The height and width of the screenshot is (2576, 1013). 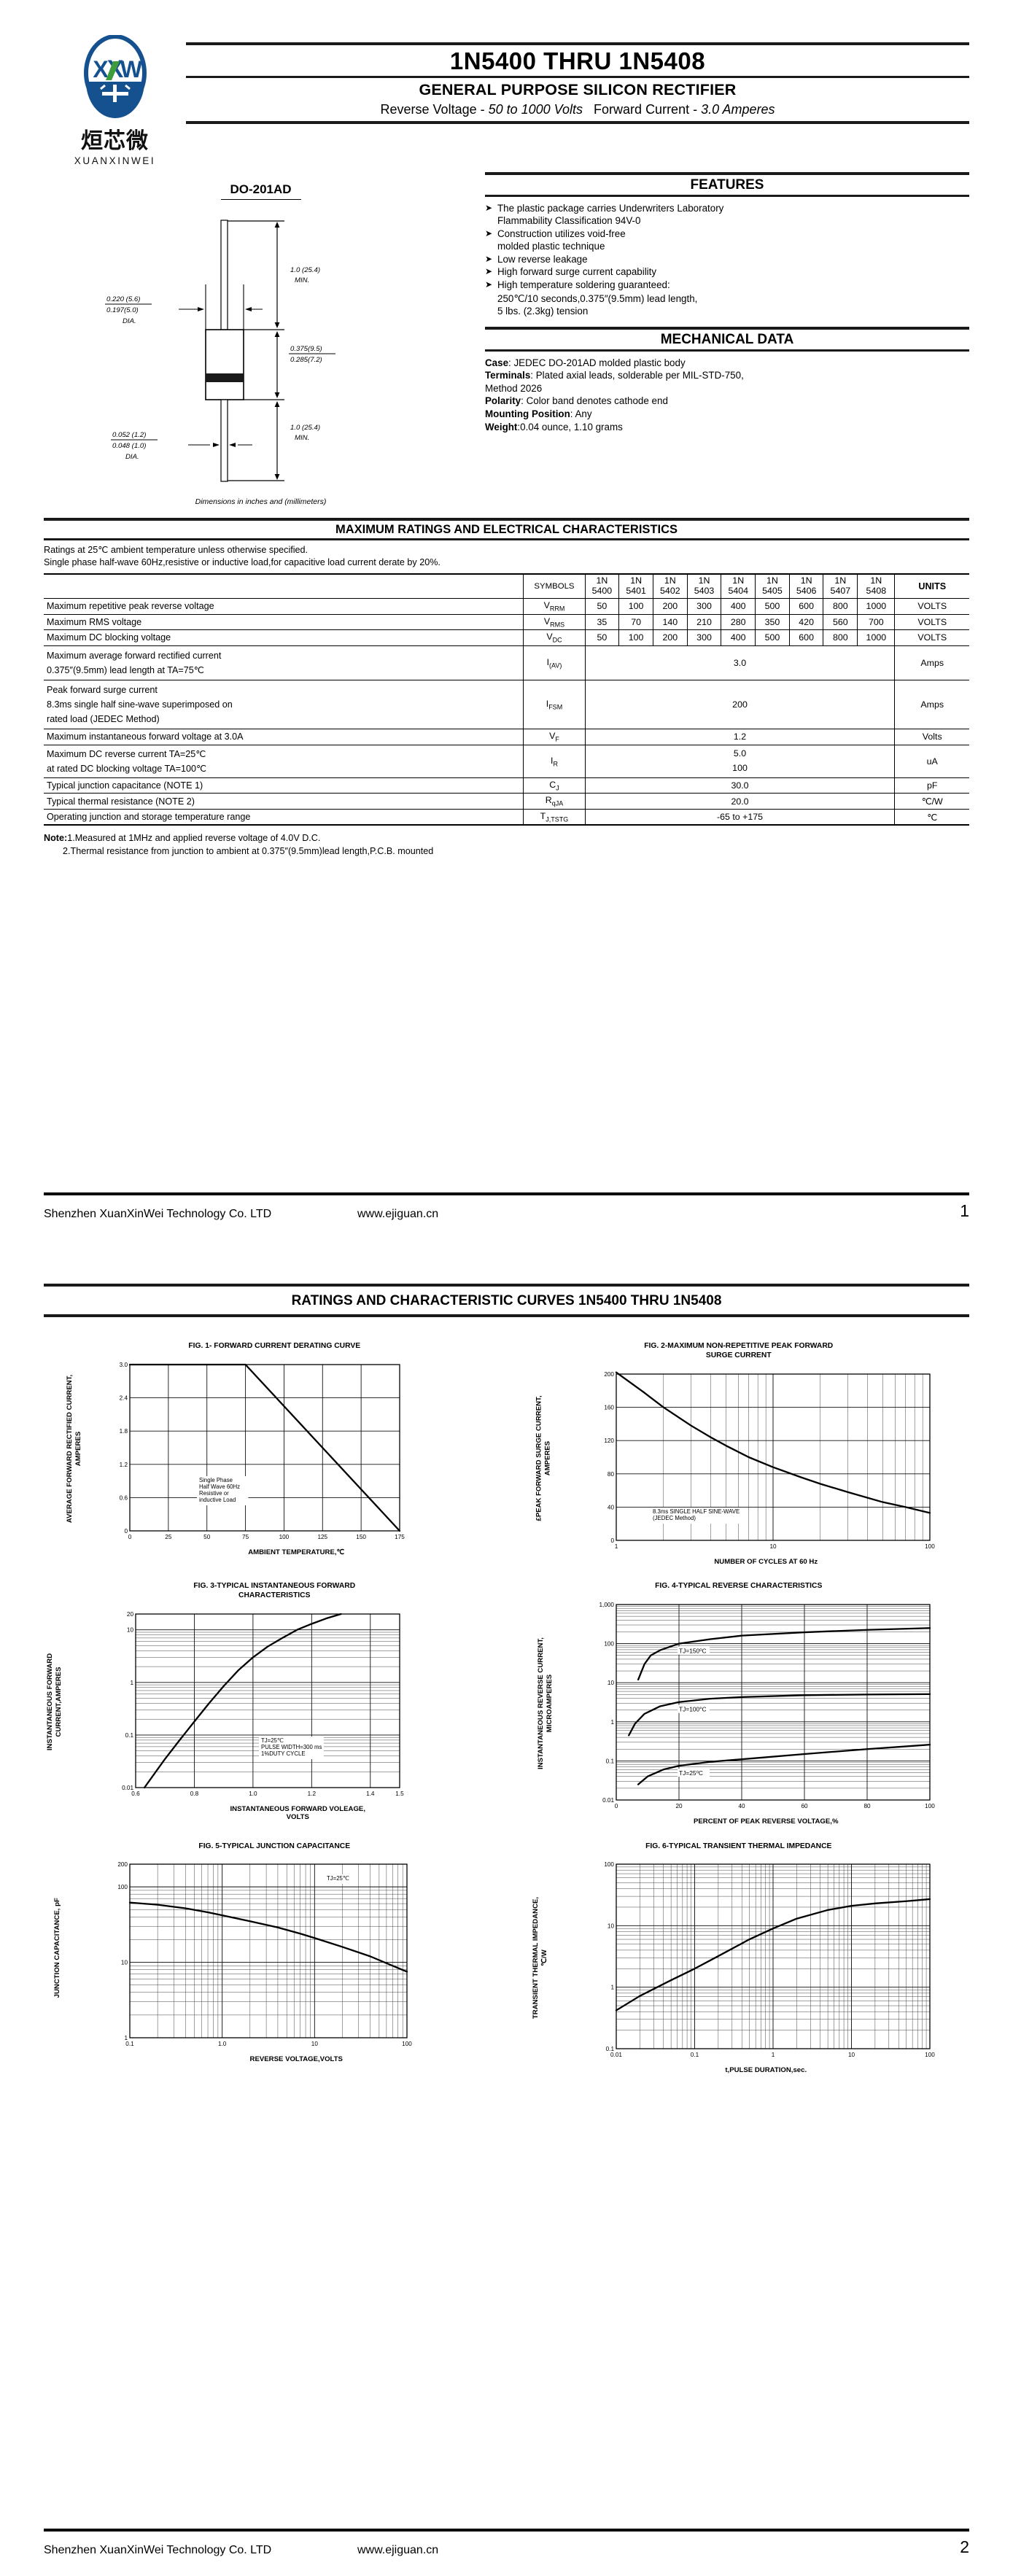 What do you see at coordinates (867, 1806) in the screenshot?
I see `fig4-xtick: 80` at bounding box center [867, 1806].